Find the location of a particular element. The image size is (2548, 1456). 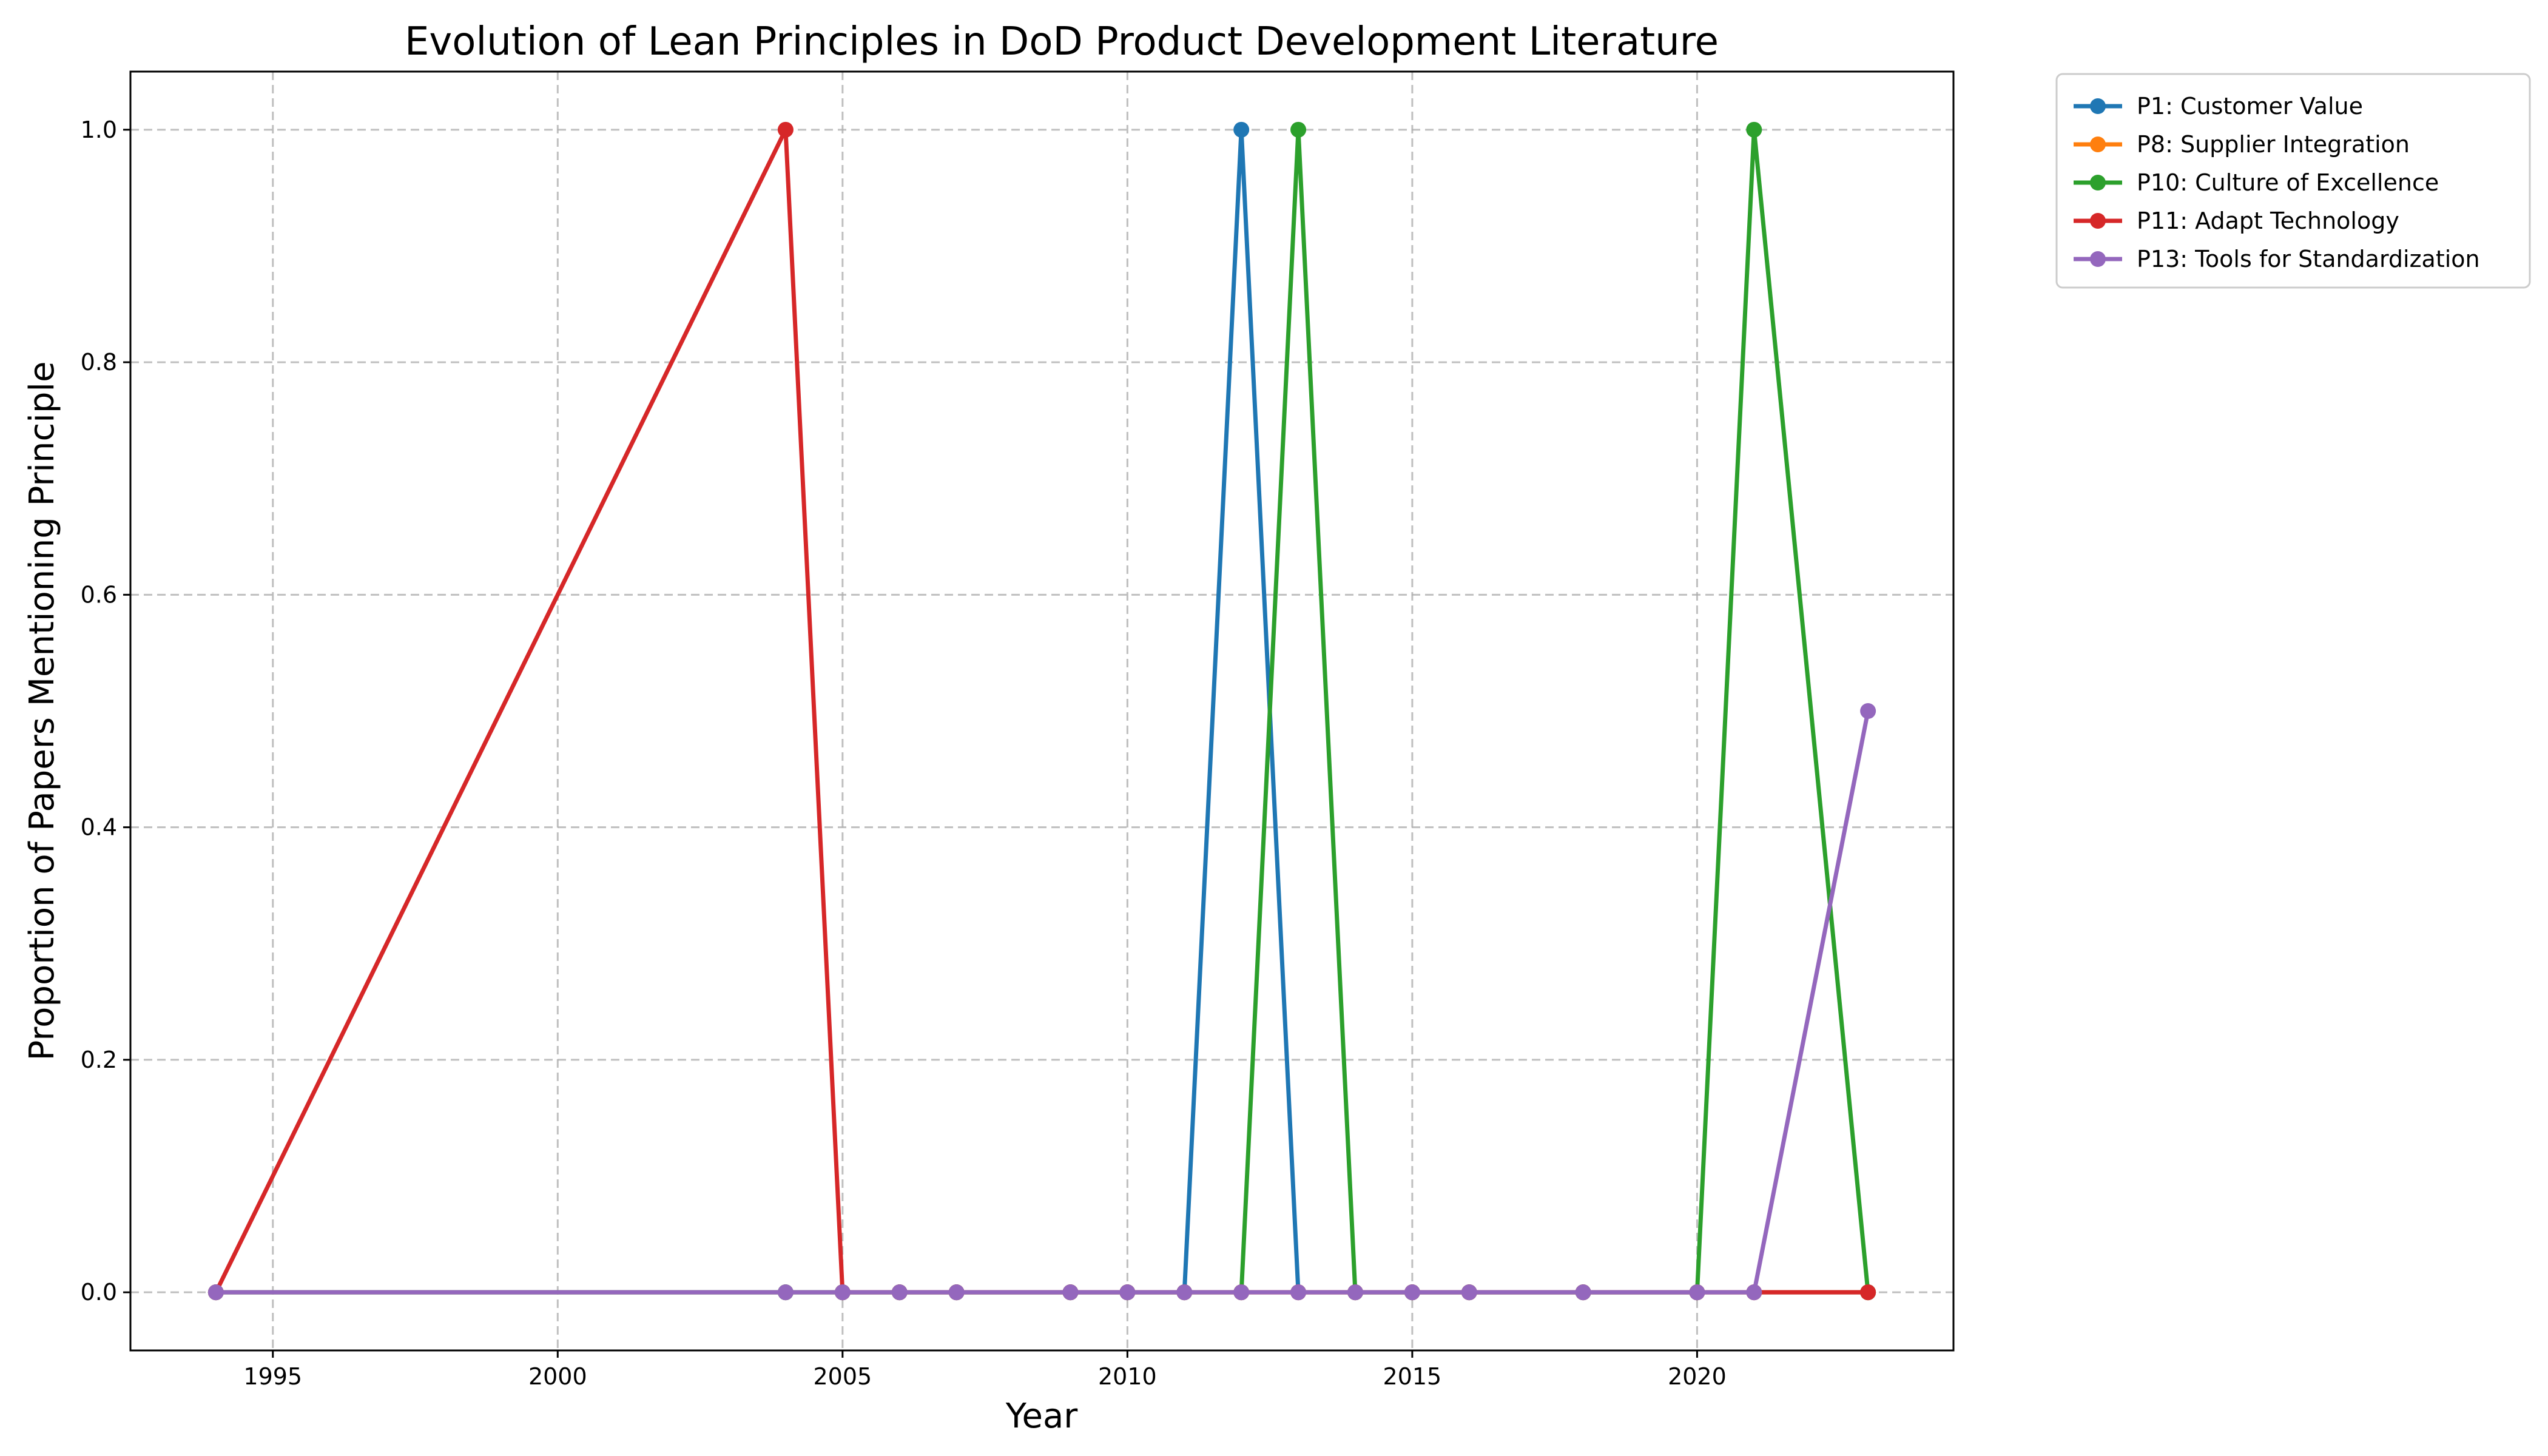

x-tick-label: 1995 is located at coordinates (272, 1376).